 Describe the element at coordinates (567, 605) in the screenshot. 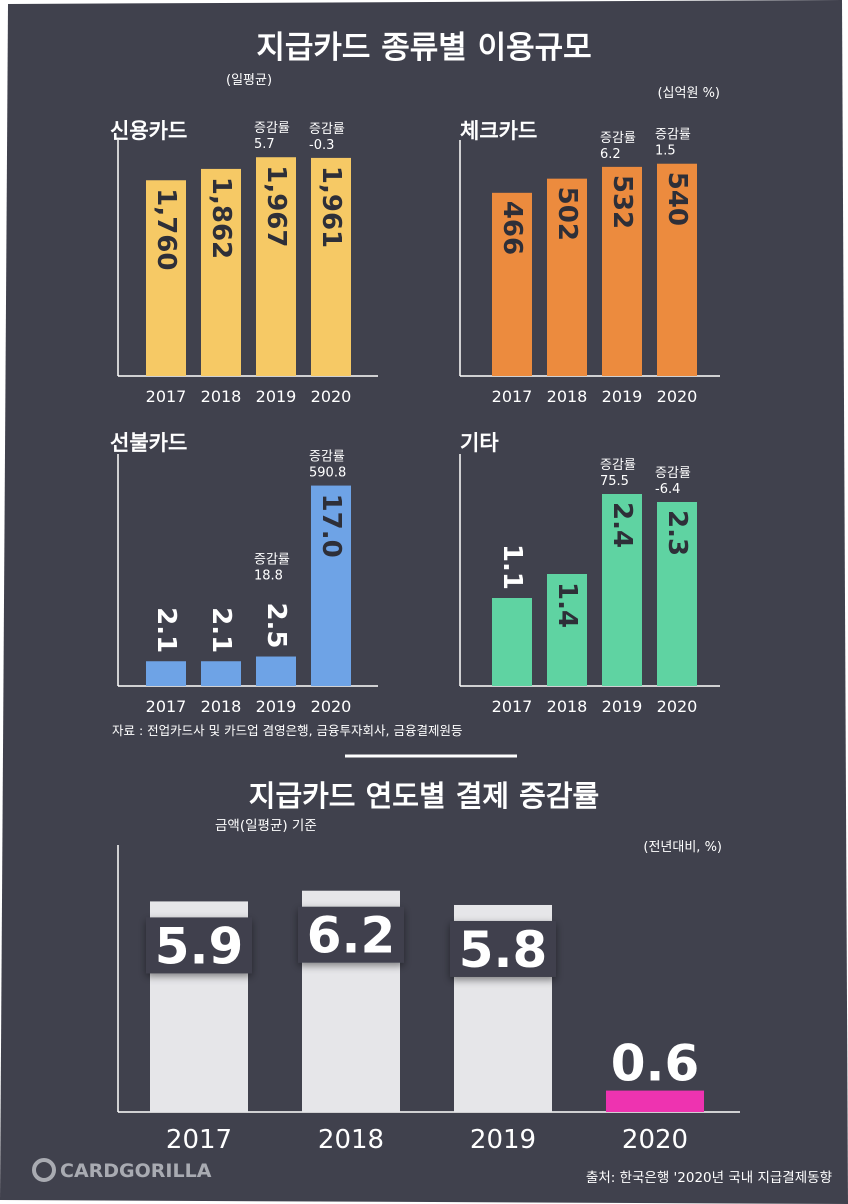

I see `value-label: 1.4` at that location.